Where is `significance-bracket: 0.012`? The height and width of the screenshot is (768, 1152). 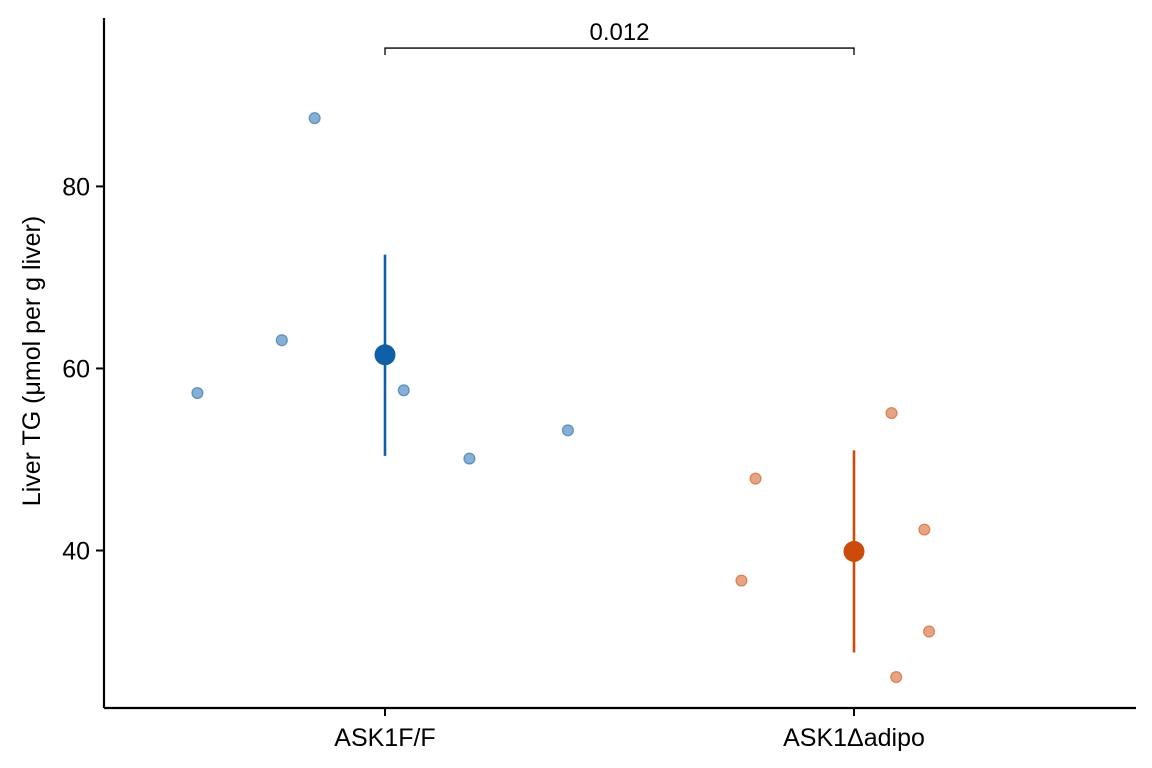
significance-bracket: 0.012 is located at coordinates (619, 37).